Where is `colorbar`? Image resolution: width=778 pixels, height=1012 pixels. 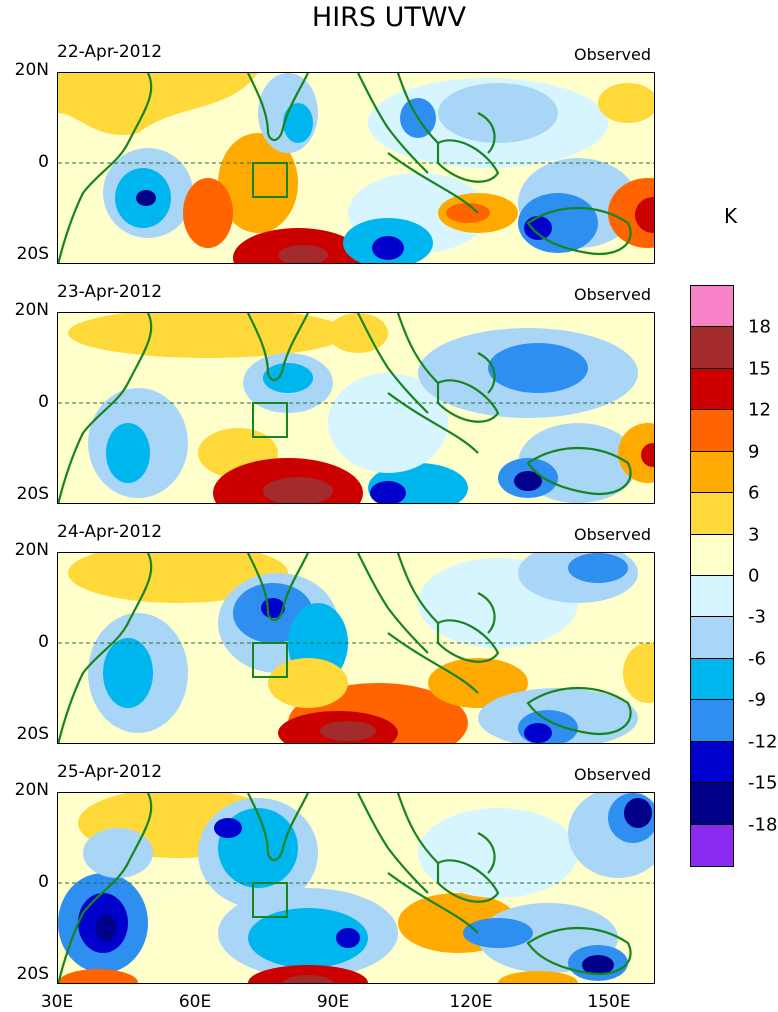 colorbar is located at coordinates (712, 576).